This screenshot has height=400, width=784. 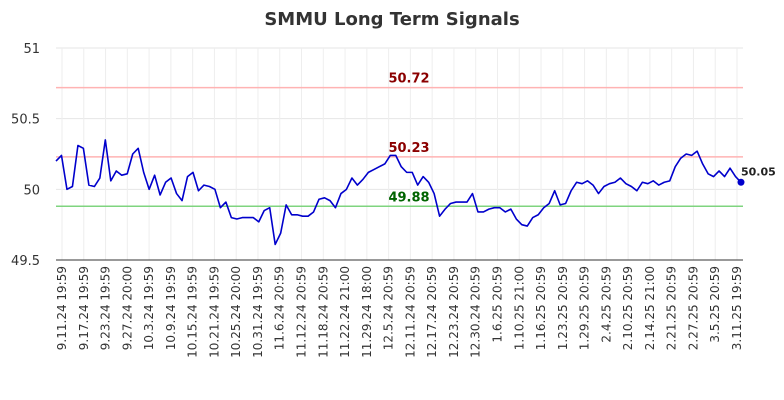 What do you see at coordinates (25, 120) in the screenshot?
I see `y-tick-label: 50.5` at bounding box center [25, 120].